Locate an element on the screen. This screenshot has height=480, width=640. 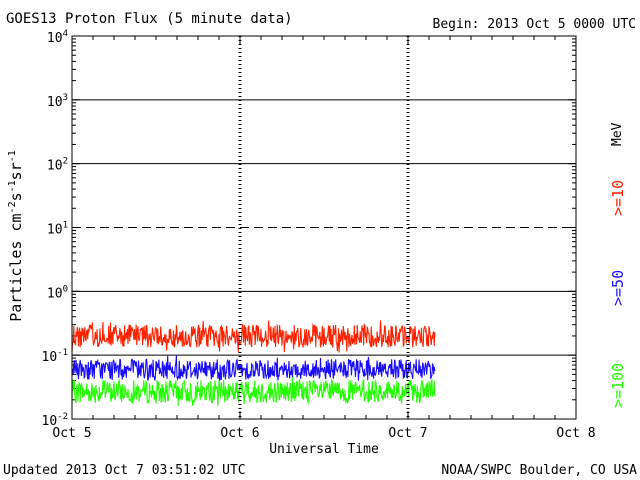
y-tick-labels: 10⁻² 10⁻¹ 10⁰ 10¹ 10² 10³ 10⁴ is located at coordinates (55, 229).